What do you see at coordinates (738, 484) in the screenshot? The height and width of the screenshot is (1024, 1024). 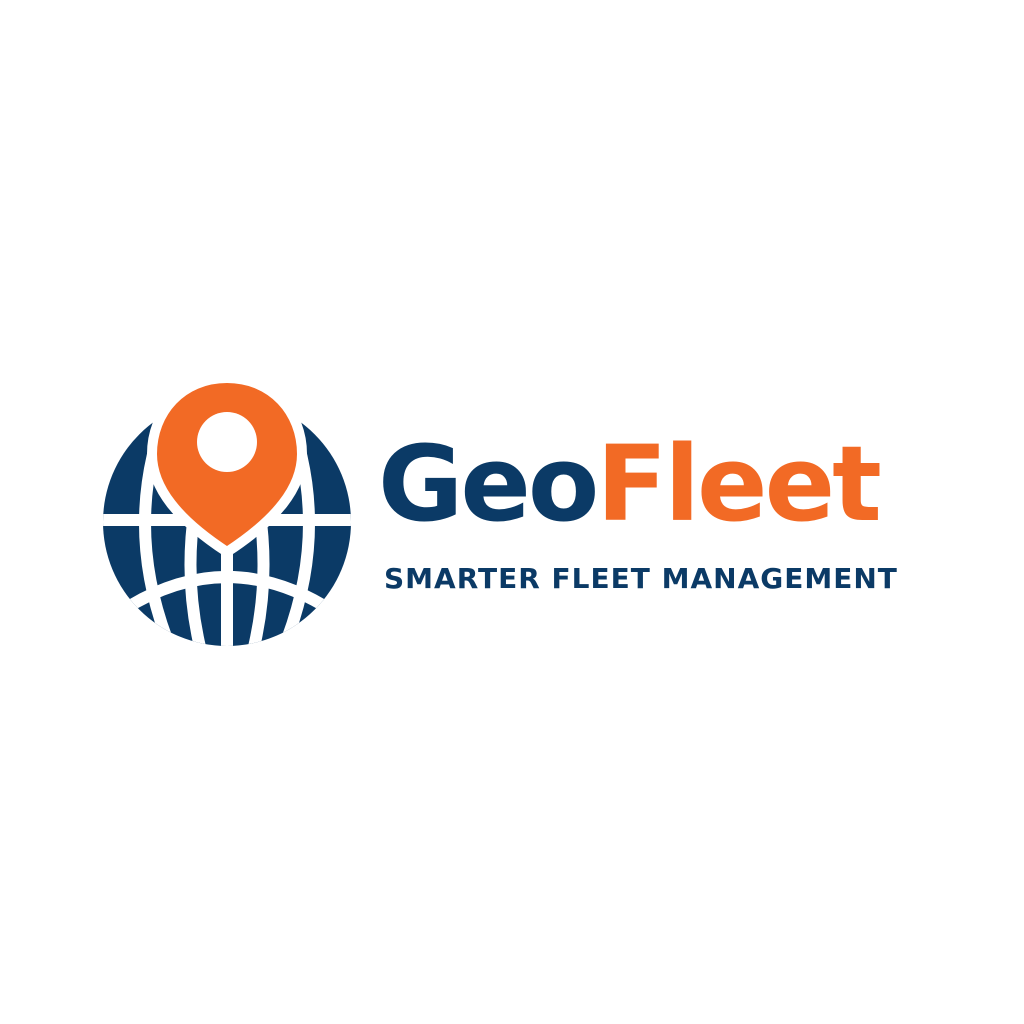 I see `brand-name-fleet: Fleet` at bounding box center [738, 484].